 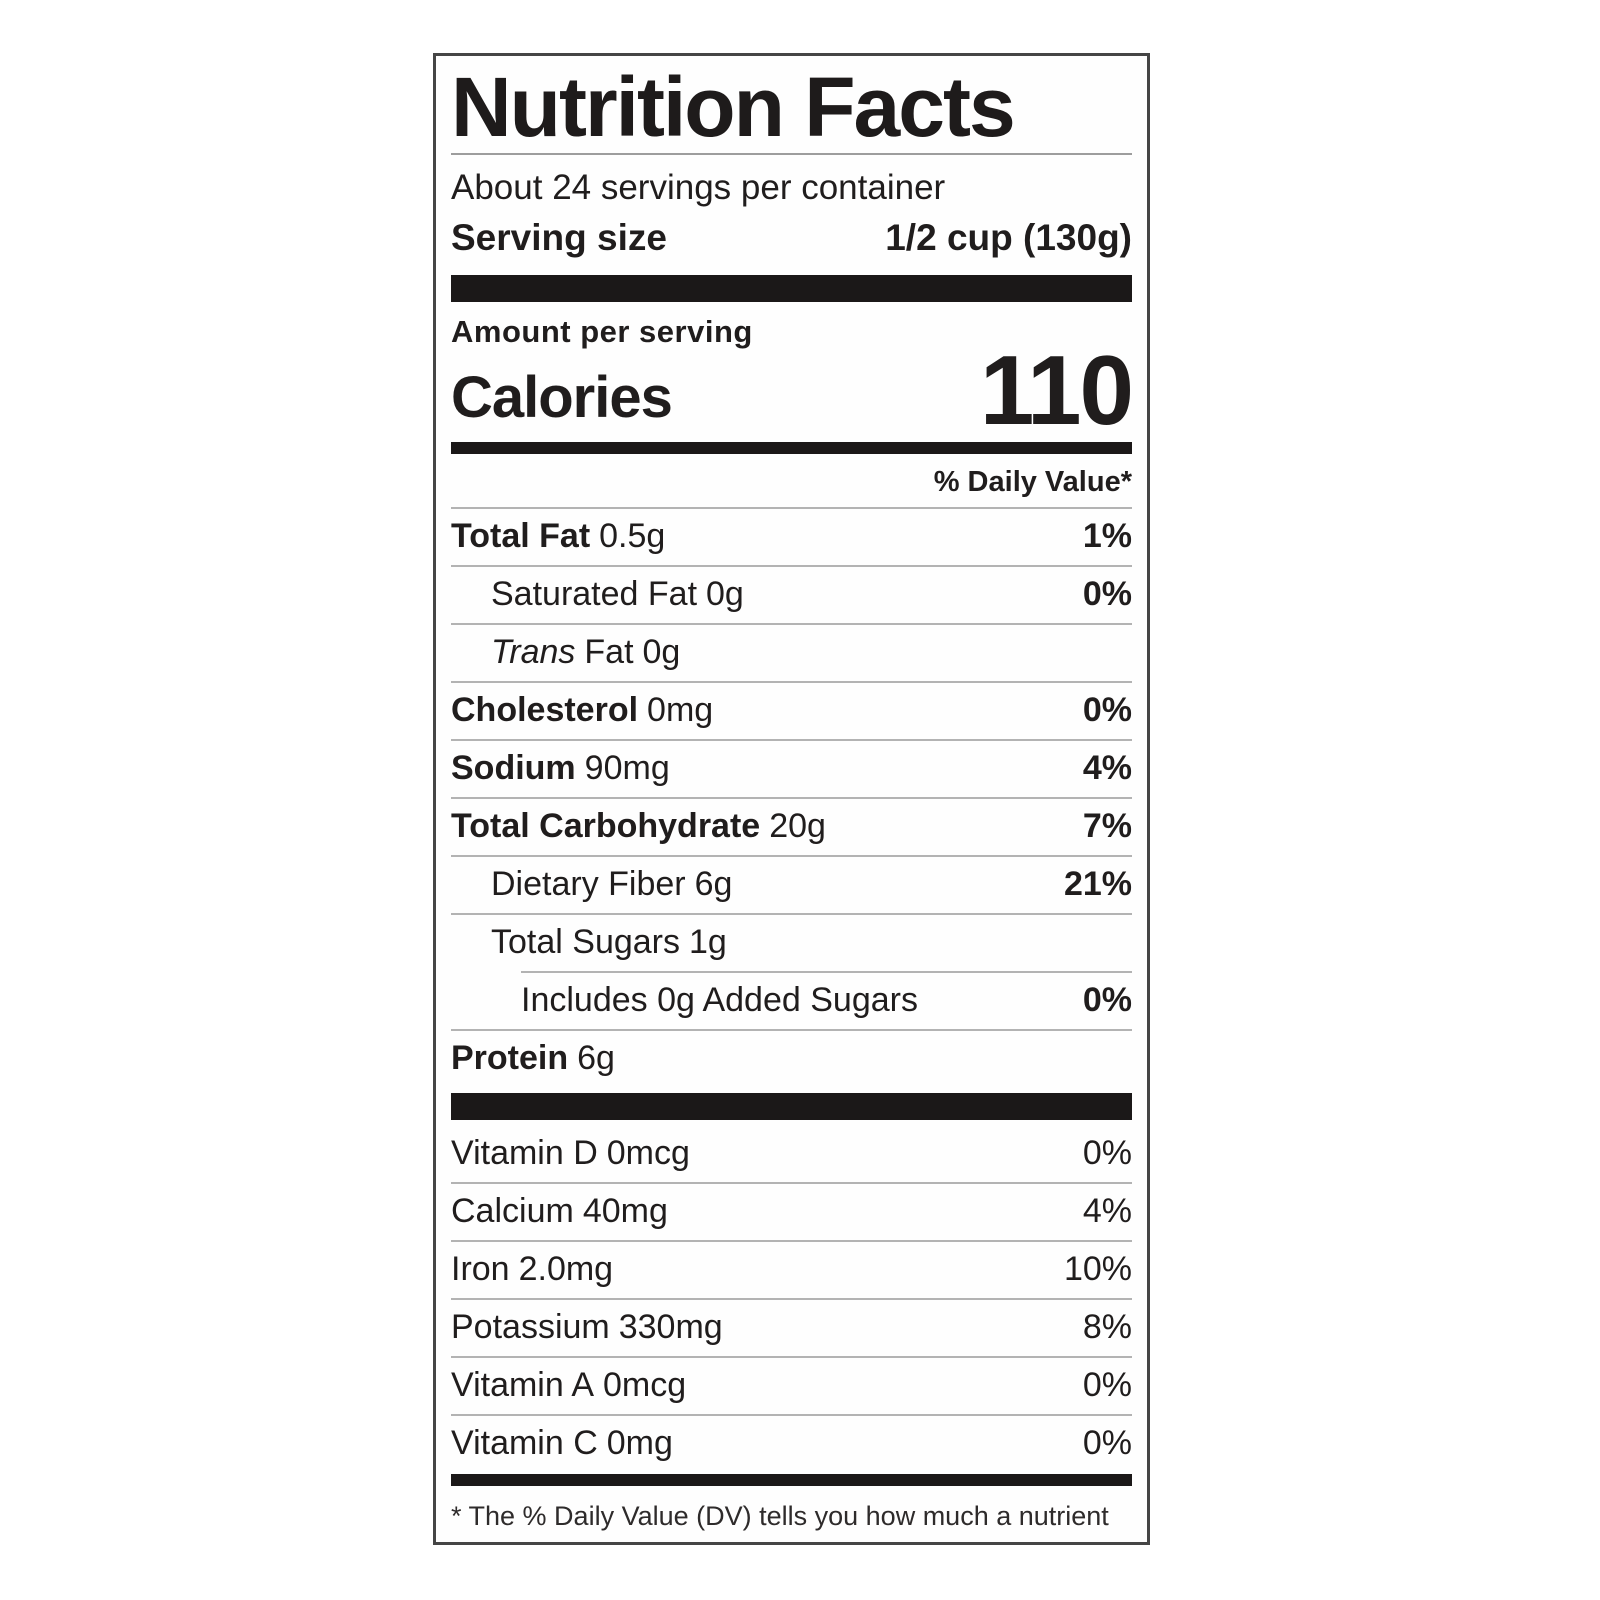 I want to click on nutrient-row-saturated-fat: Saturated Fat 0g 0%, so click(x=791, y=594).